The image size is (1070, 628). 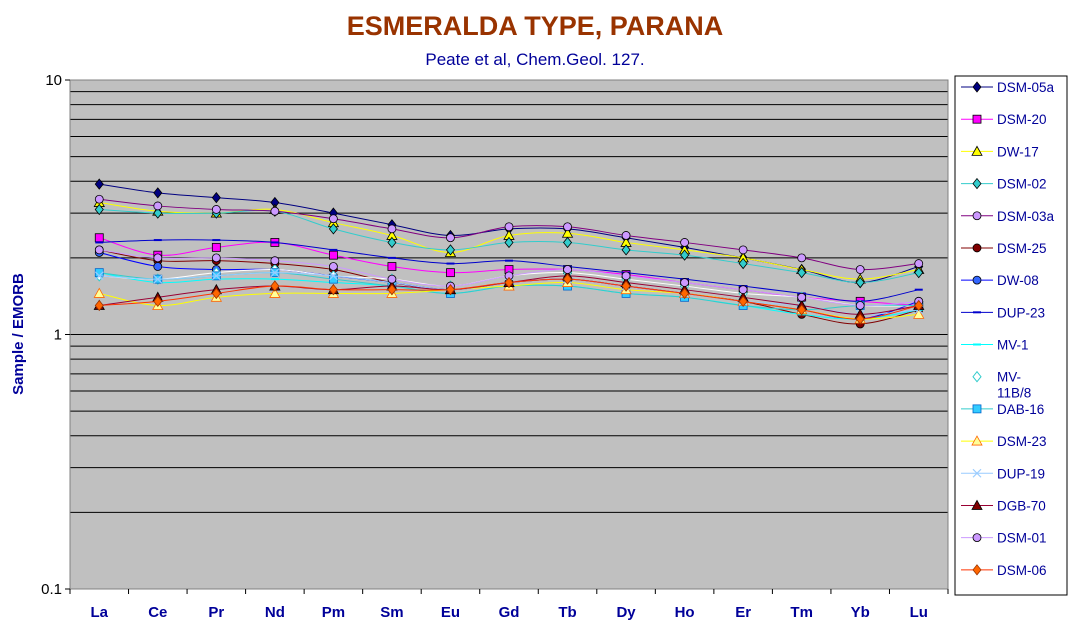 What do you see at coordinates (1022, 184) in the screenshot?
I see `legend-label: DSM-02` at bounding box center [1022, 184].